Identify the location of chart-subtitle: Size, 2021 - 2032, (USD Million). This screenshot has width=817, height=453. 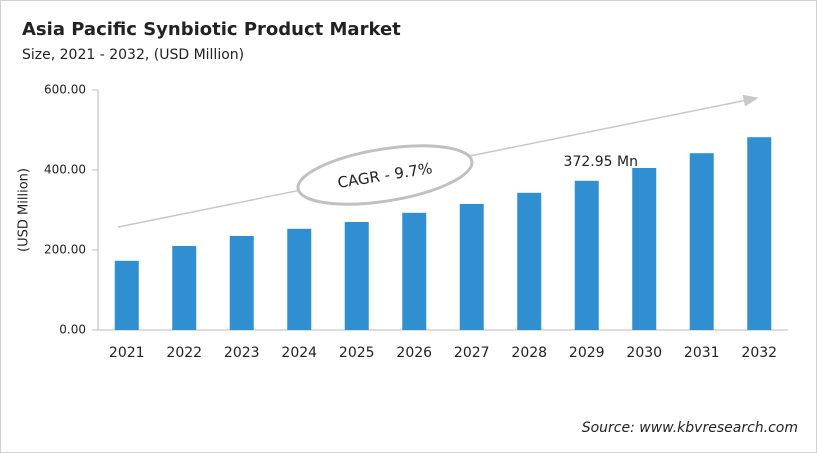
(133, 55).